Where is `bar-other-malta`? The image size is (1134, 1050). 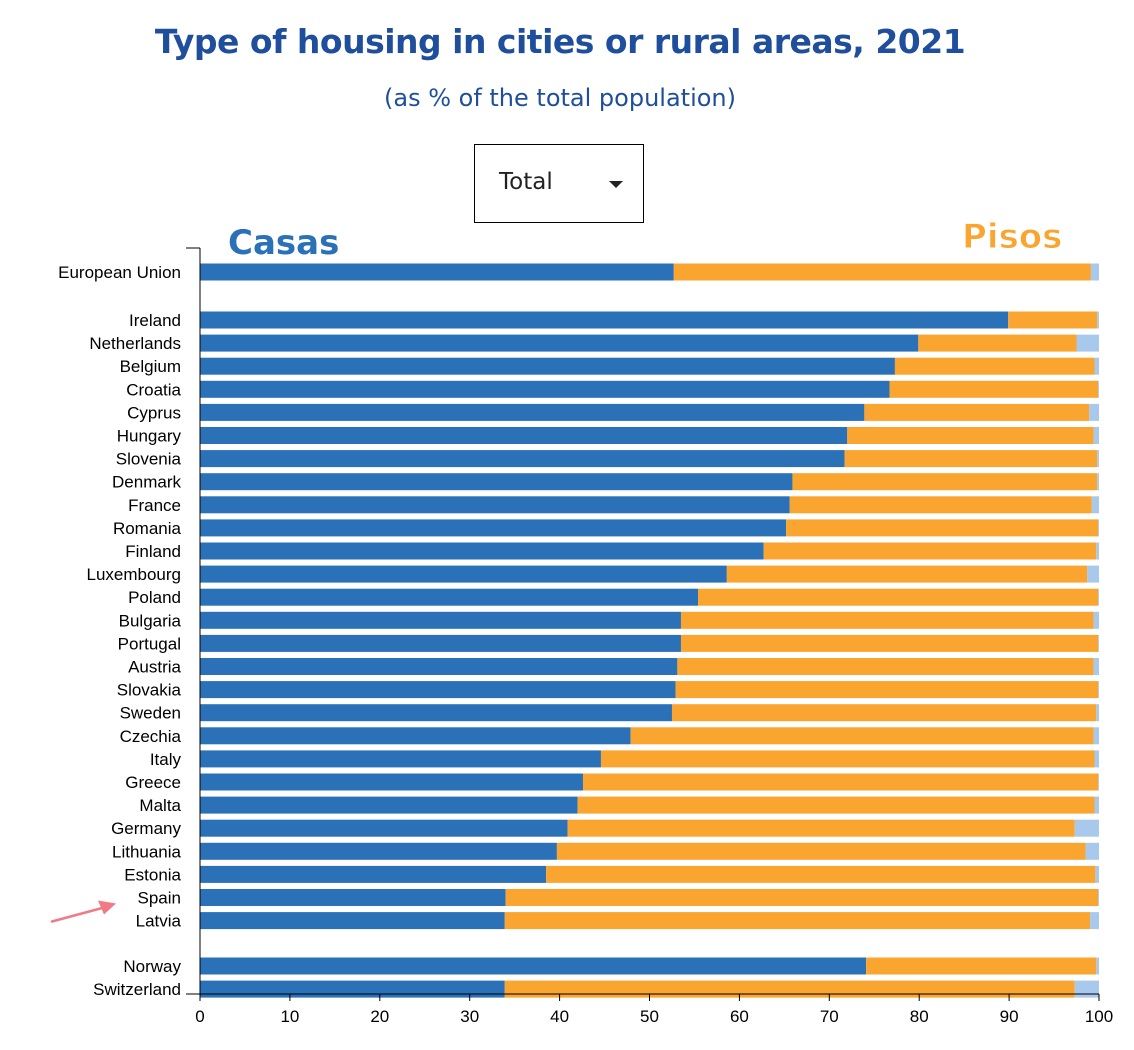 bar-other-malta is located at coordinates (1096, 805).